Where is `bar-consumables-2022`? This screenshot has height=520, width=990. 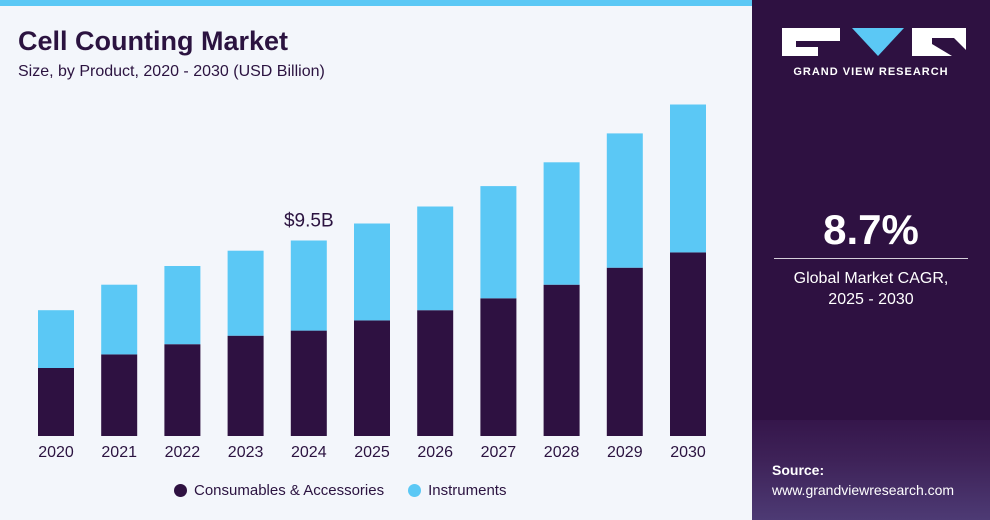
bar-consumables-2022 is located at coordinates (182, 390).